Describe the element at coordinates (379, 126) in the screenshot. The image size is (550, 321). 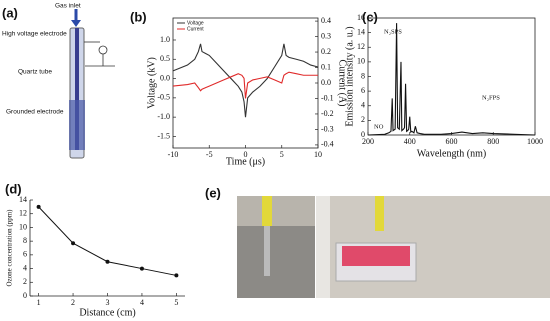
I see `annotation: NO` at that location.